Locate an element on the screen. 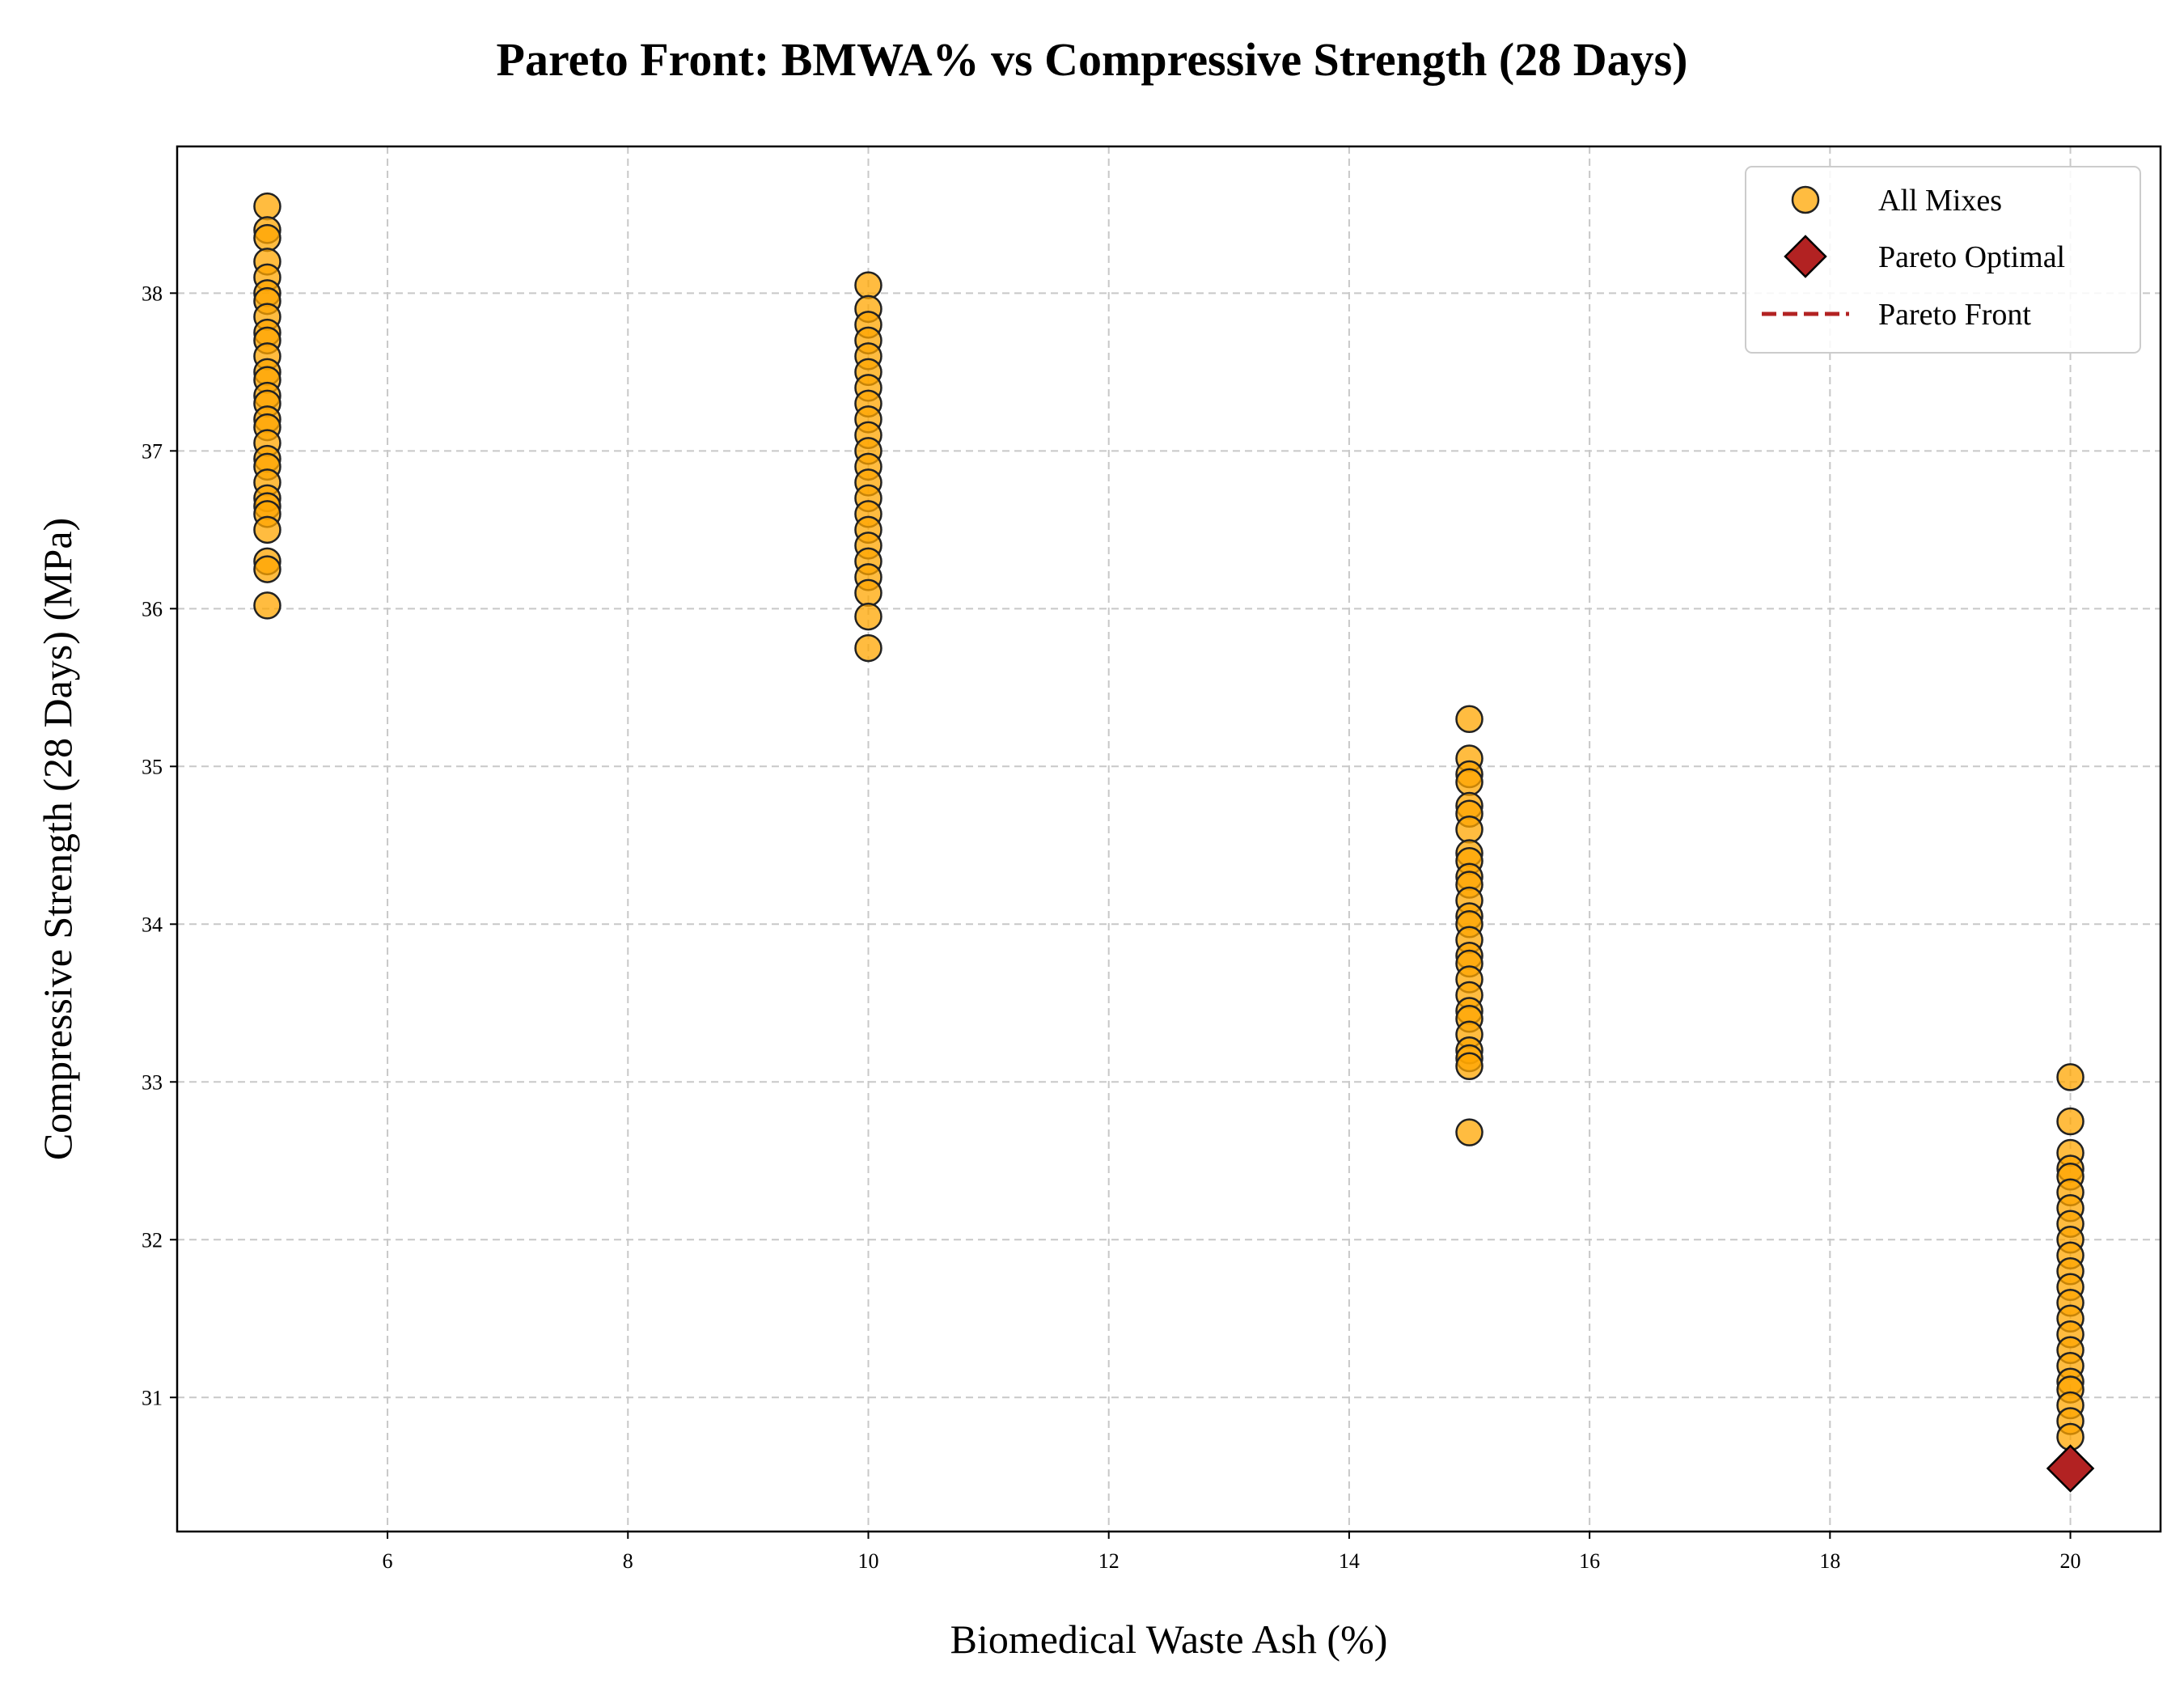 The image size is (2184, 1699). x-tick-label: 12 is located at coordinates (1109, 1561).